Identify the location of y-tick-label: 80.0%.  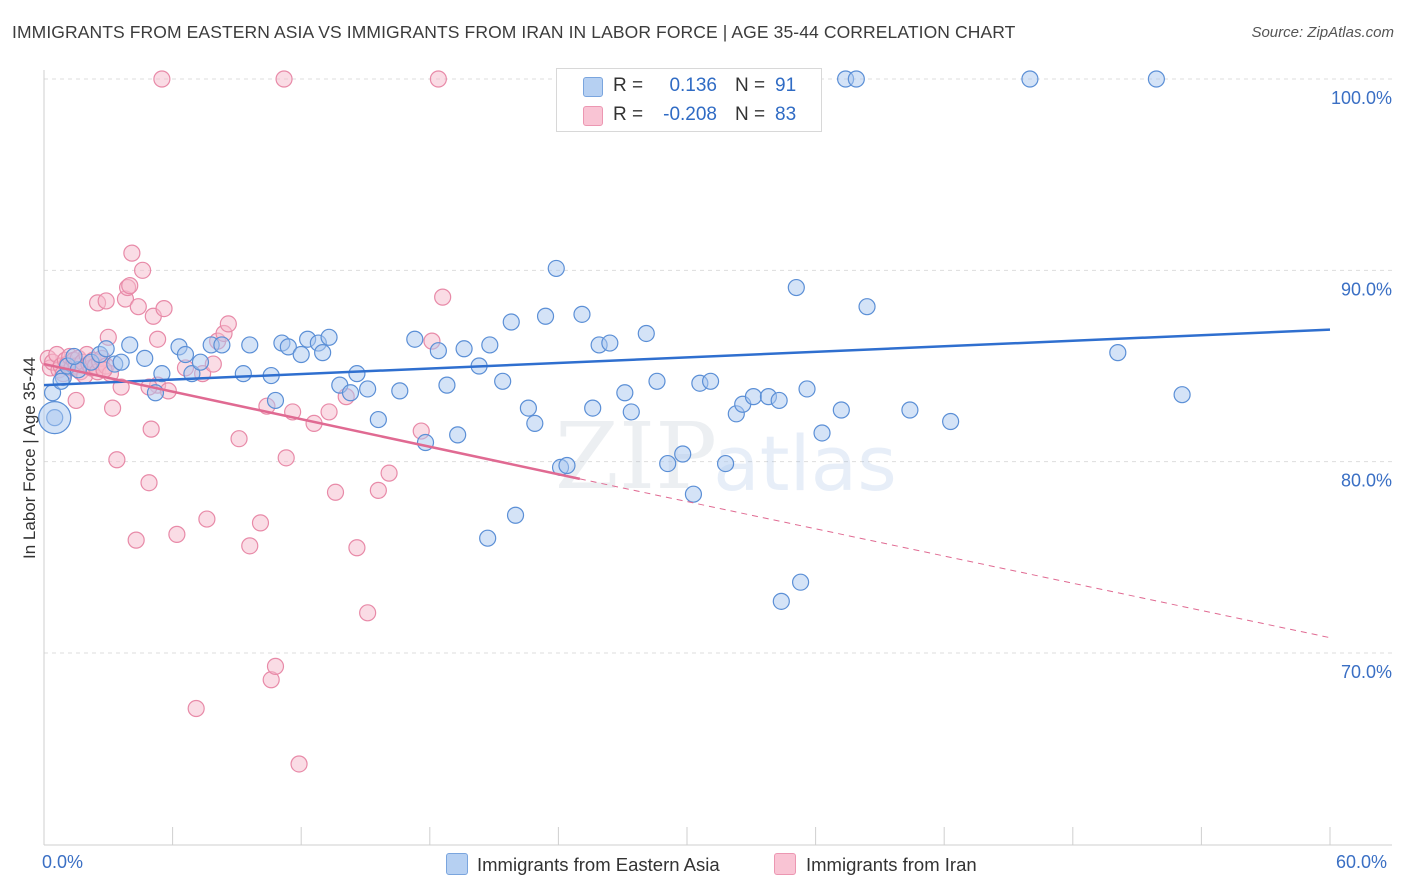
(1366, 481).